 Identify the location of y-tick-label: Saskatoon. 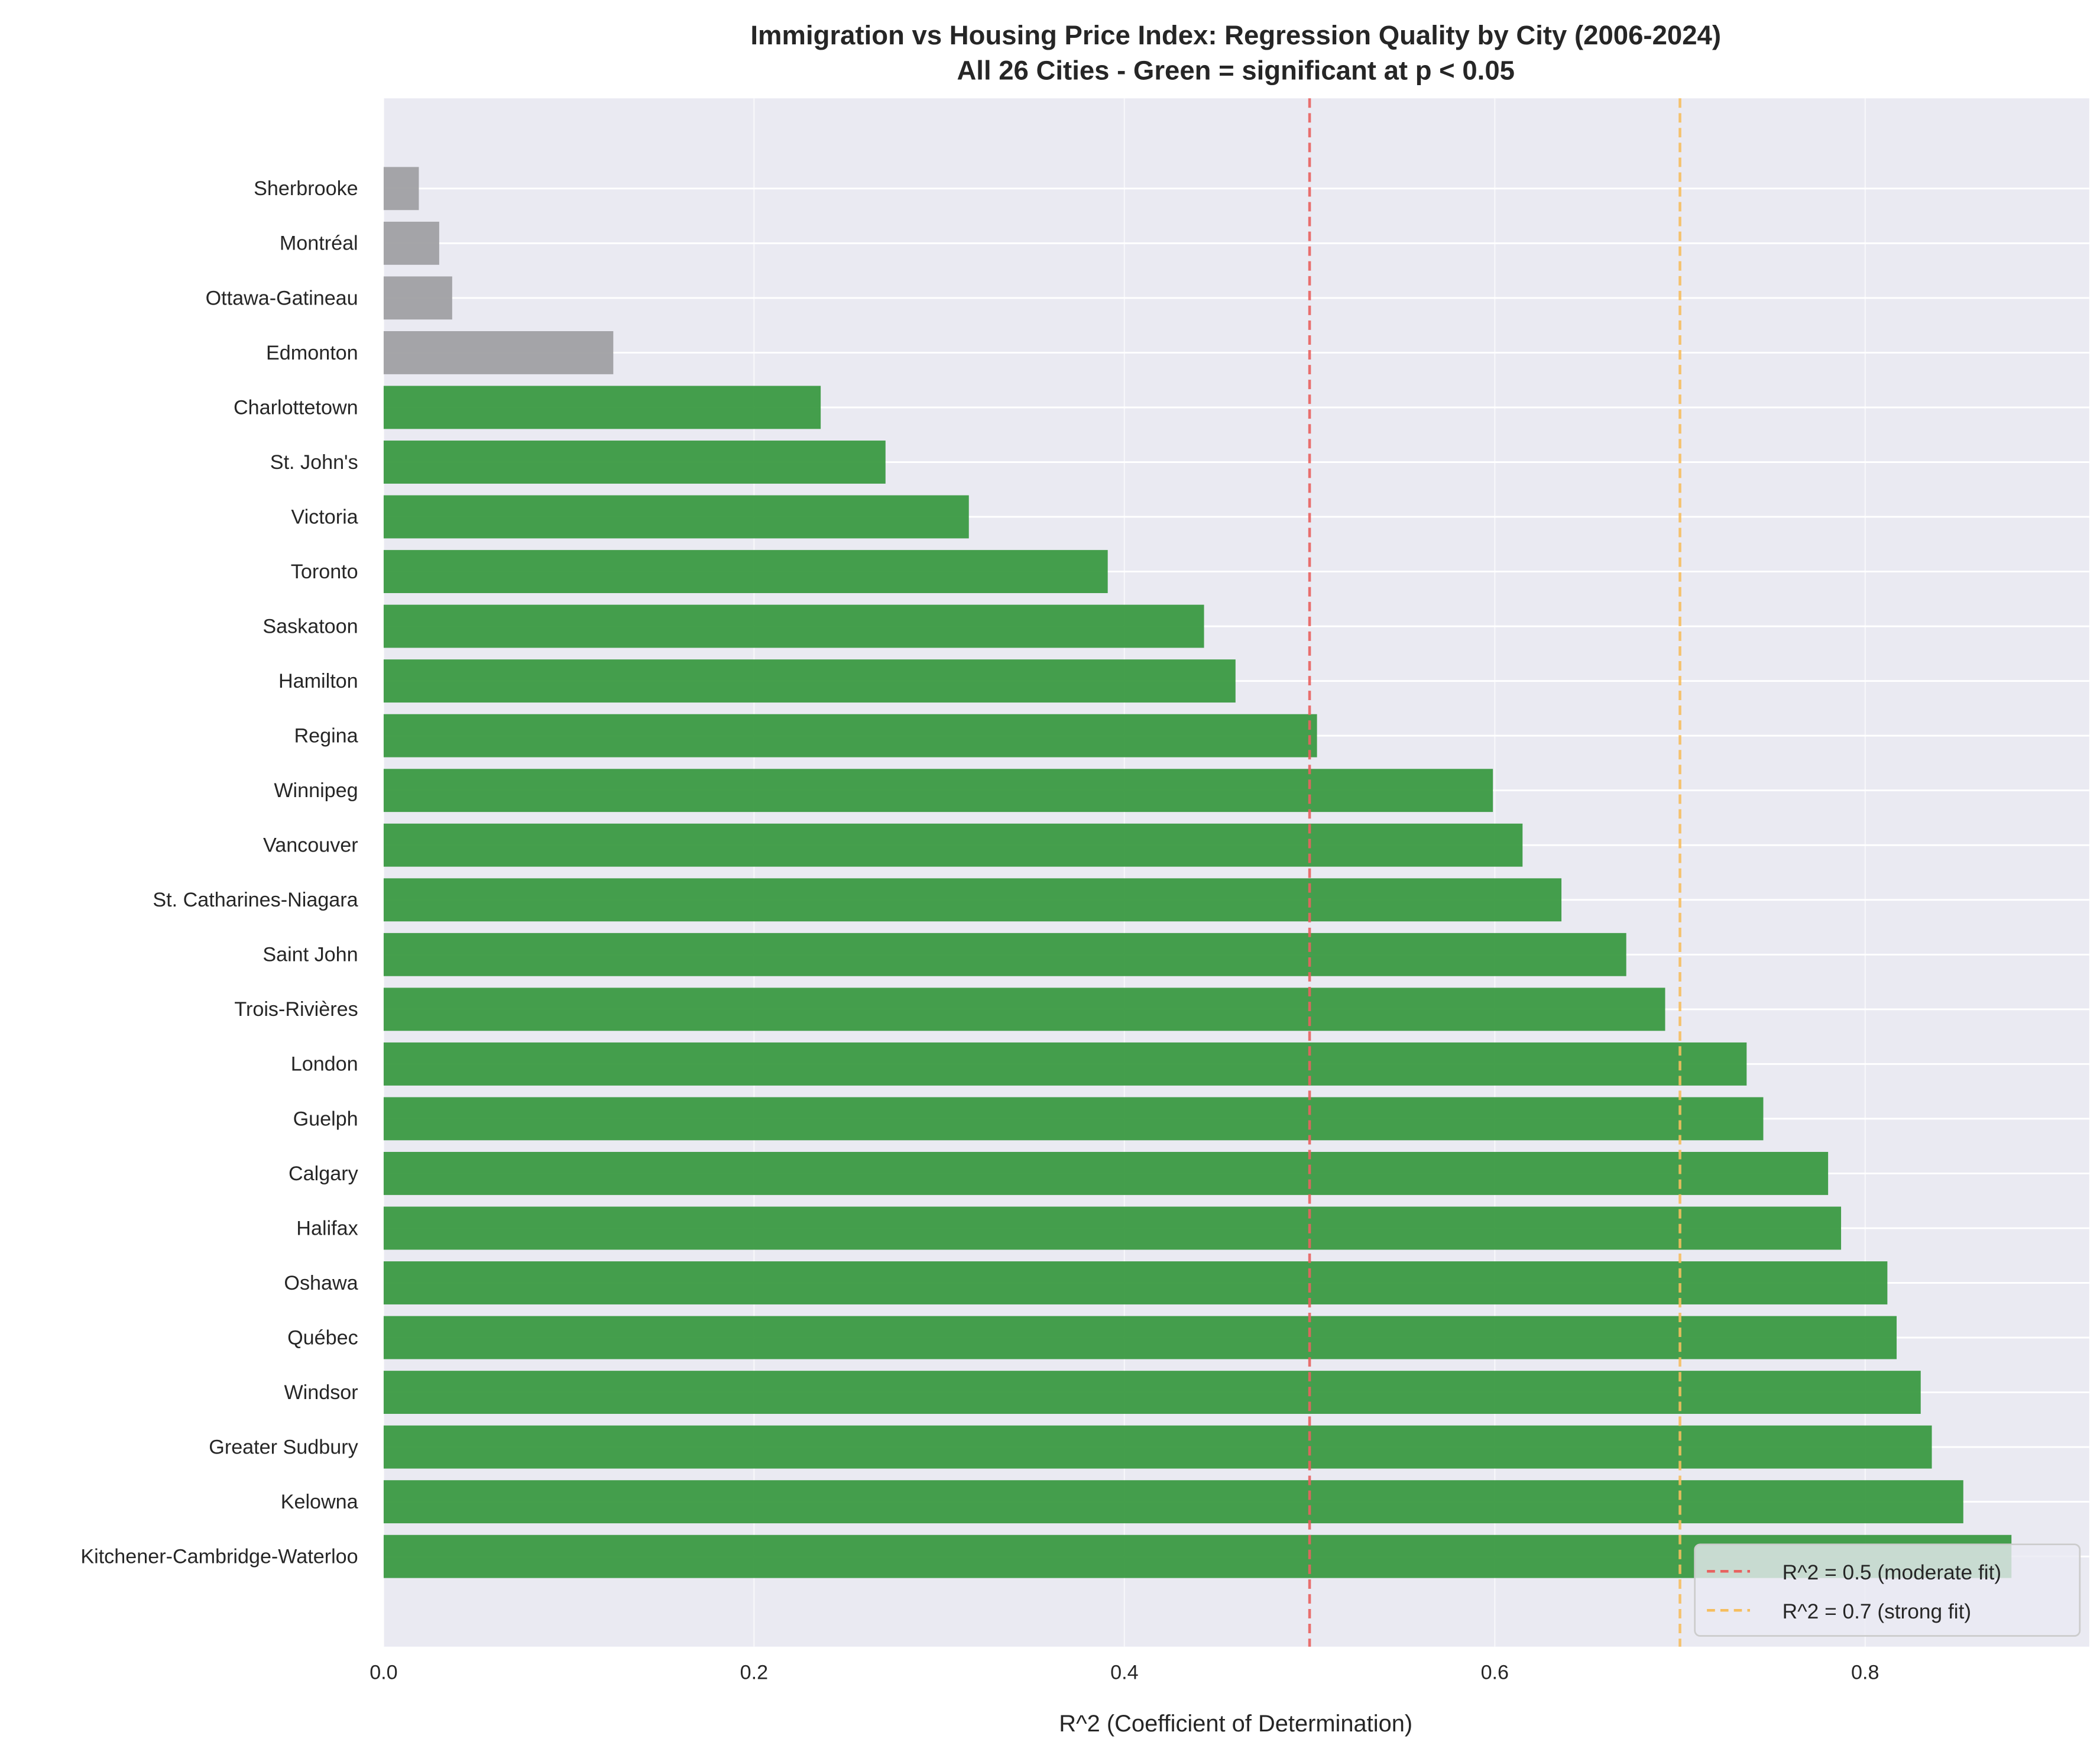
(310, 626).